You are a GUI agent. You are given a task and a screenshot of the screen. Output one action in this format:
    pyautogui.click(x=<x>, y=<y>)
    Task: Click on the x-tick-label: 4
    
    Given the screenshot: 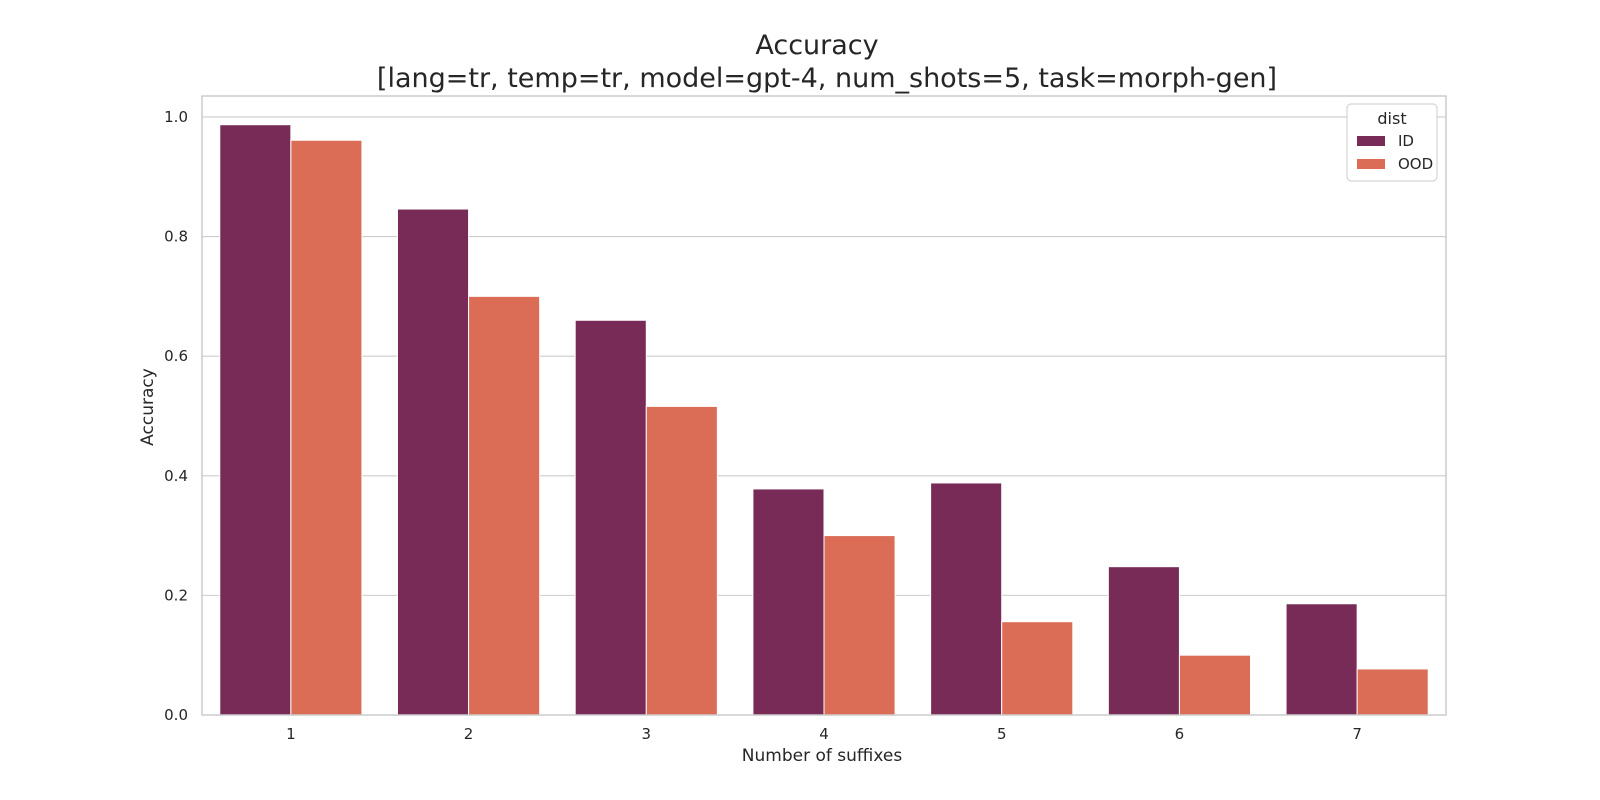 What is the action you would take?
    pyautogui.click(x=824, y=734)
    